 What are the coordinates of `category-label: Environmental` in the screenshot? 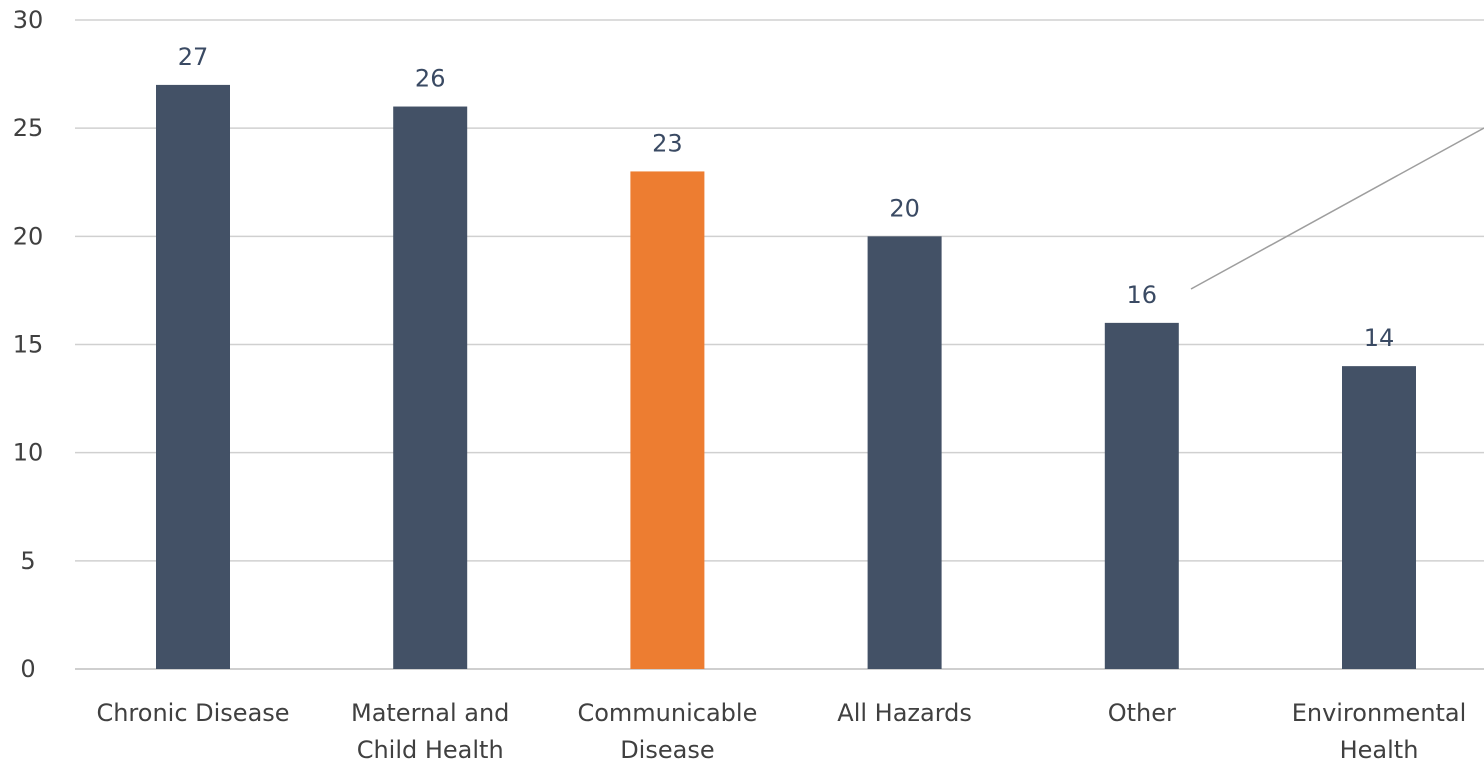 It's located at (1379, 713).